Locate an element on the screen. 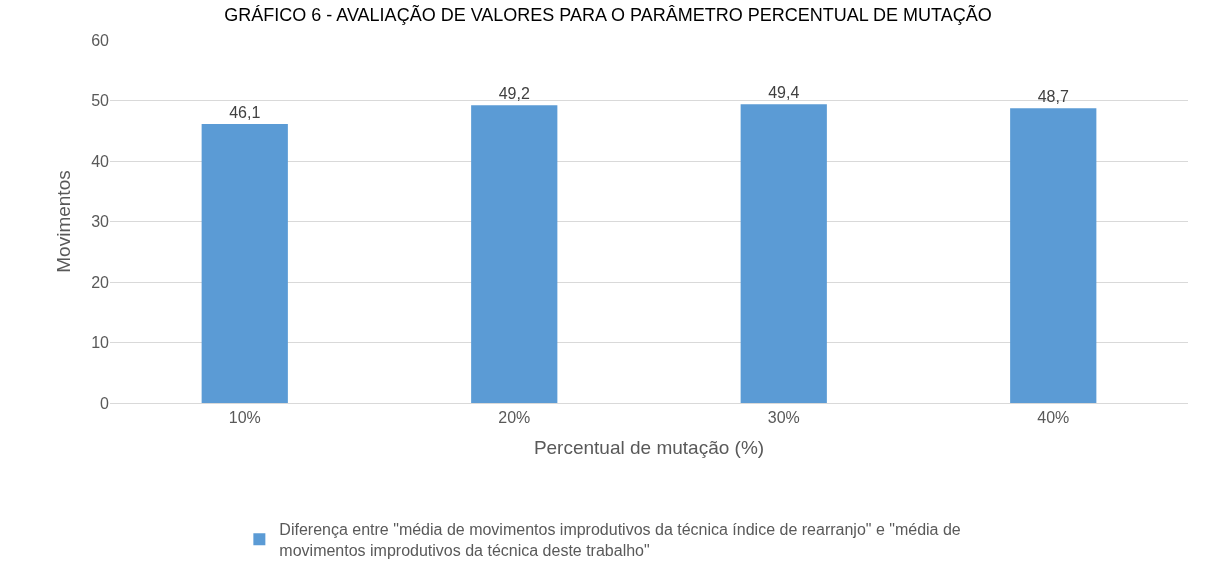 This screenshot has height=579, width=1216. y-tick-label: 10 is located at coordinates (100, 343).